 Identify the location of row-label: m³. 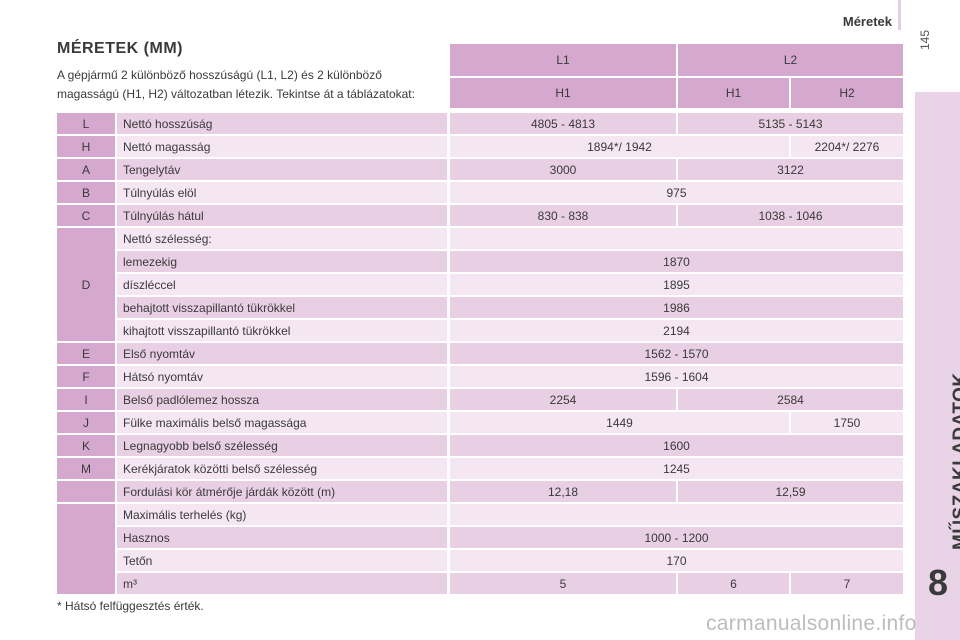
(282, 583).